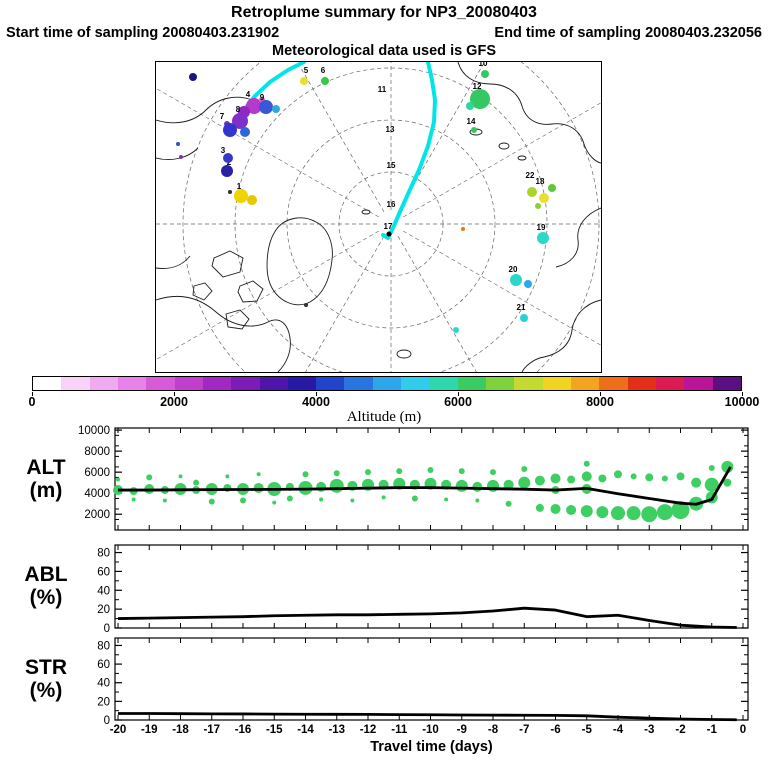 This screenshot has width=768, height=768. Describe the element at coordinates (520, 276) in the screenshot. I see `map-marker: 20` at that location.